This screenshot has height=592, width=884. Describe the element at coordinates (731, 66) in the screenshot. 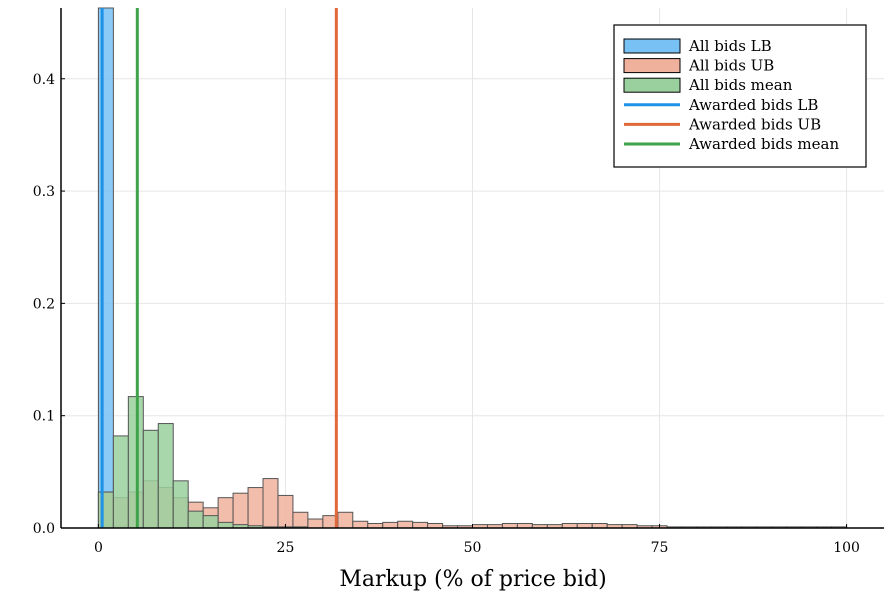

I see `legend-label-1: All bids UB` at that location.